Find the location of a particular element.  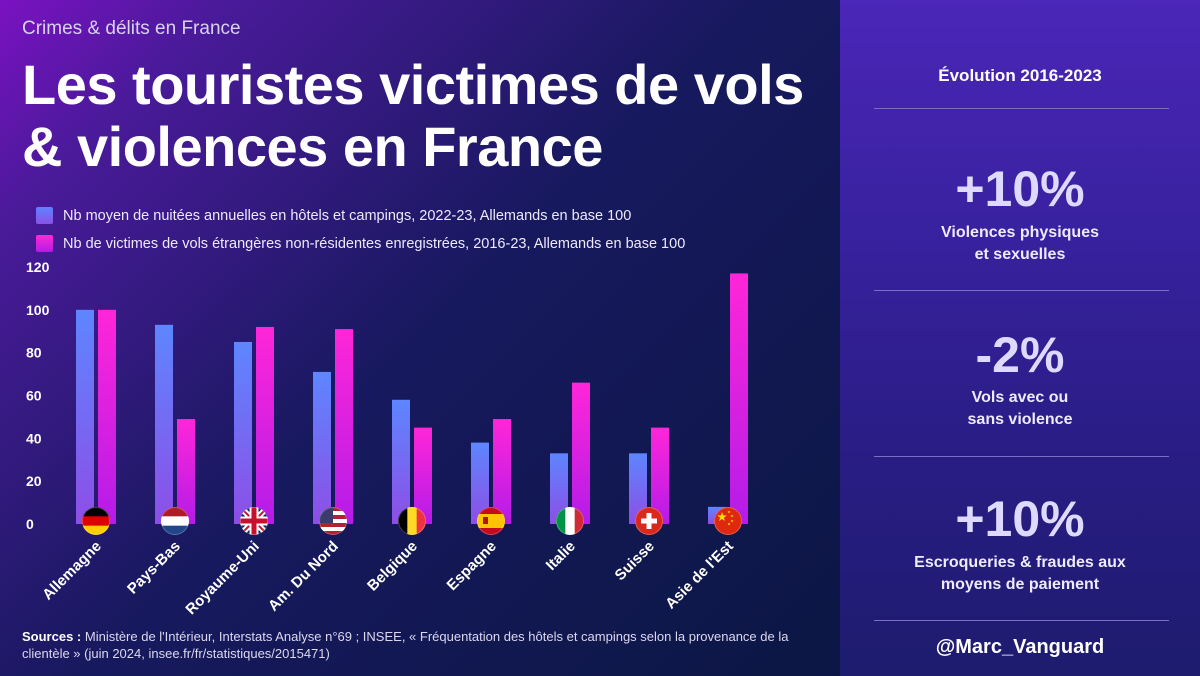

evolution-heading: Évolution 2016-2023 is located at coordinates (1020, 75).